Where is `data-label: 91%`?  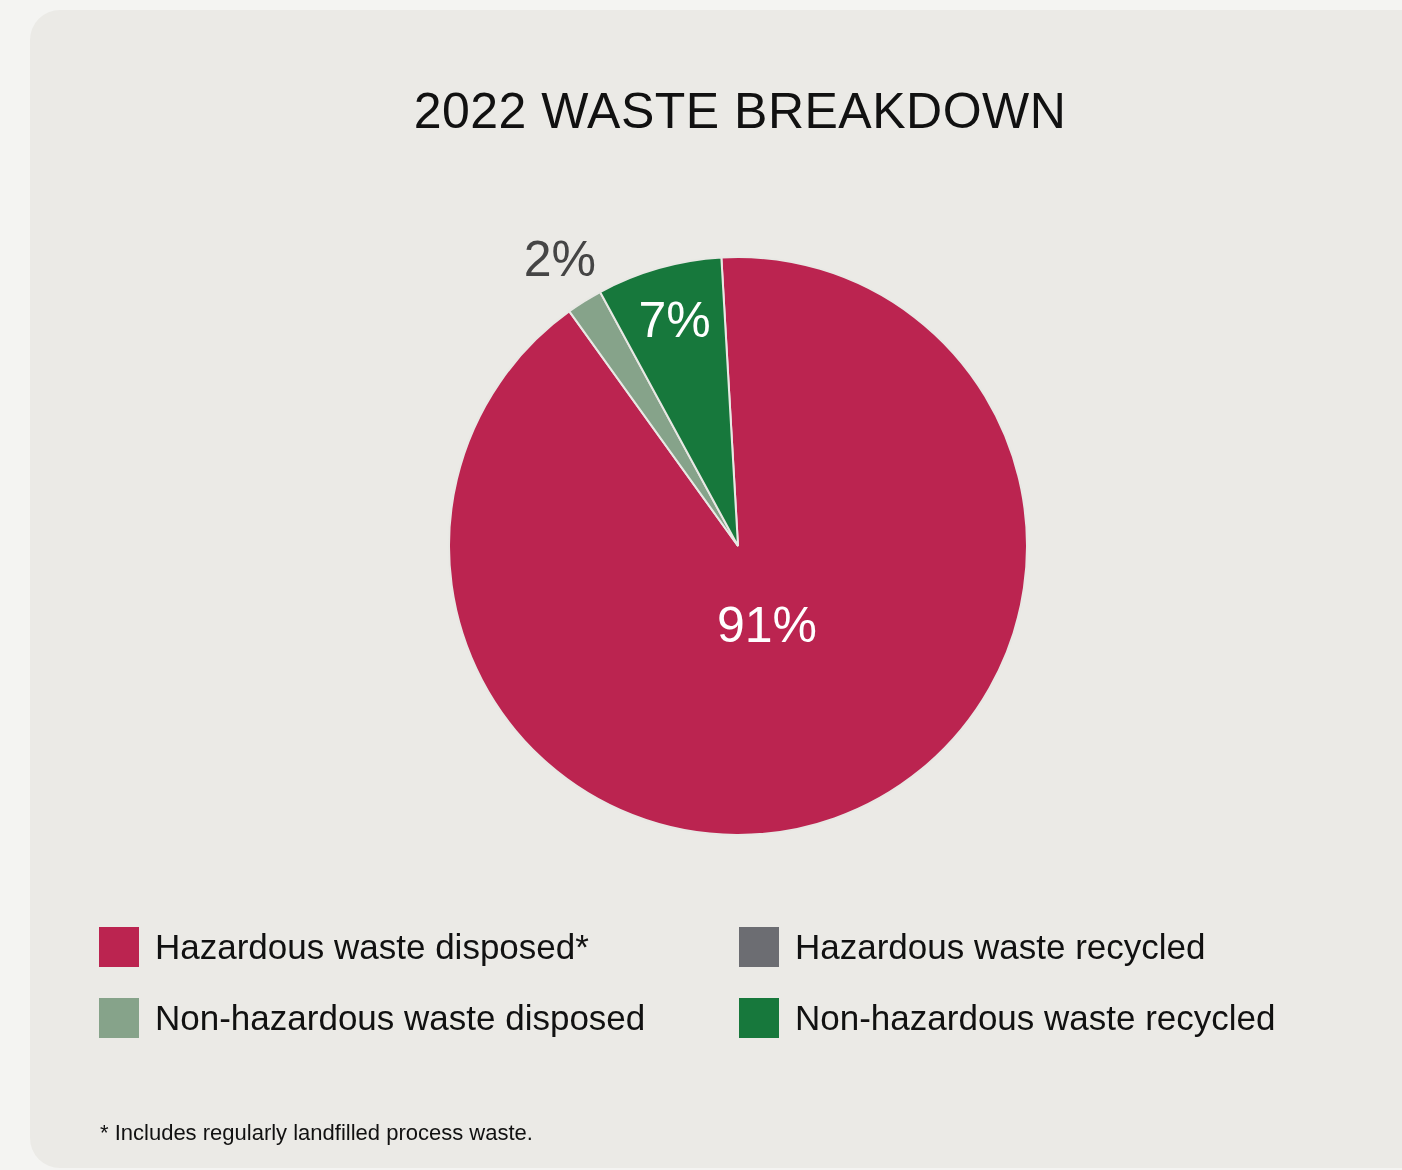 data-label: 91% is located at coordinates (766, 624).